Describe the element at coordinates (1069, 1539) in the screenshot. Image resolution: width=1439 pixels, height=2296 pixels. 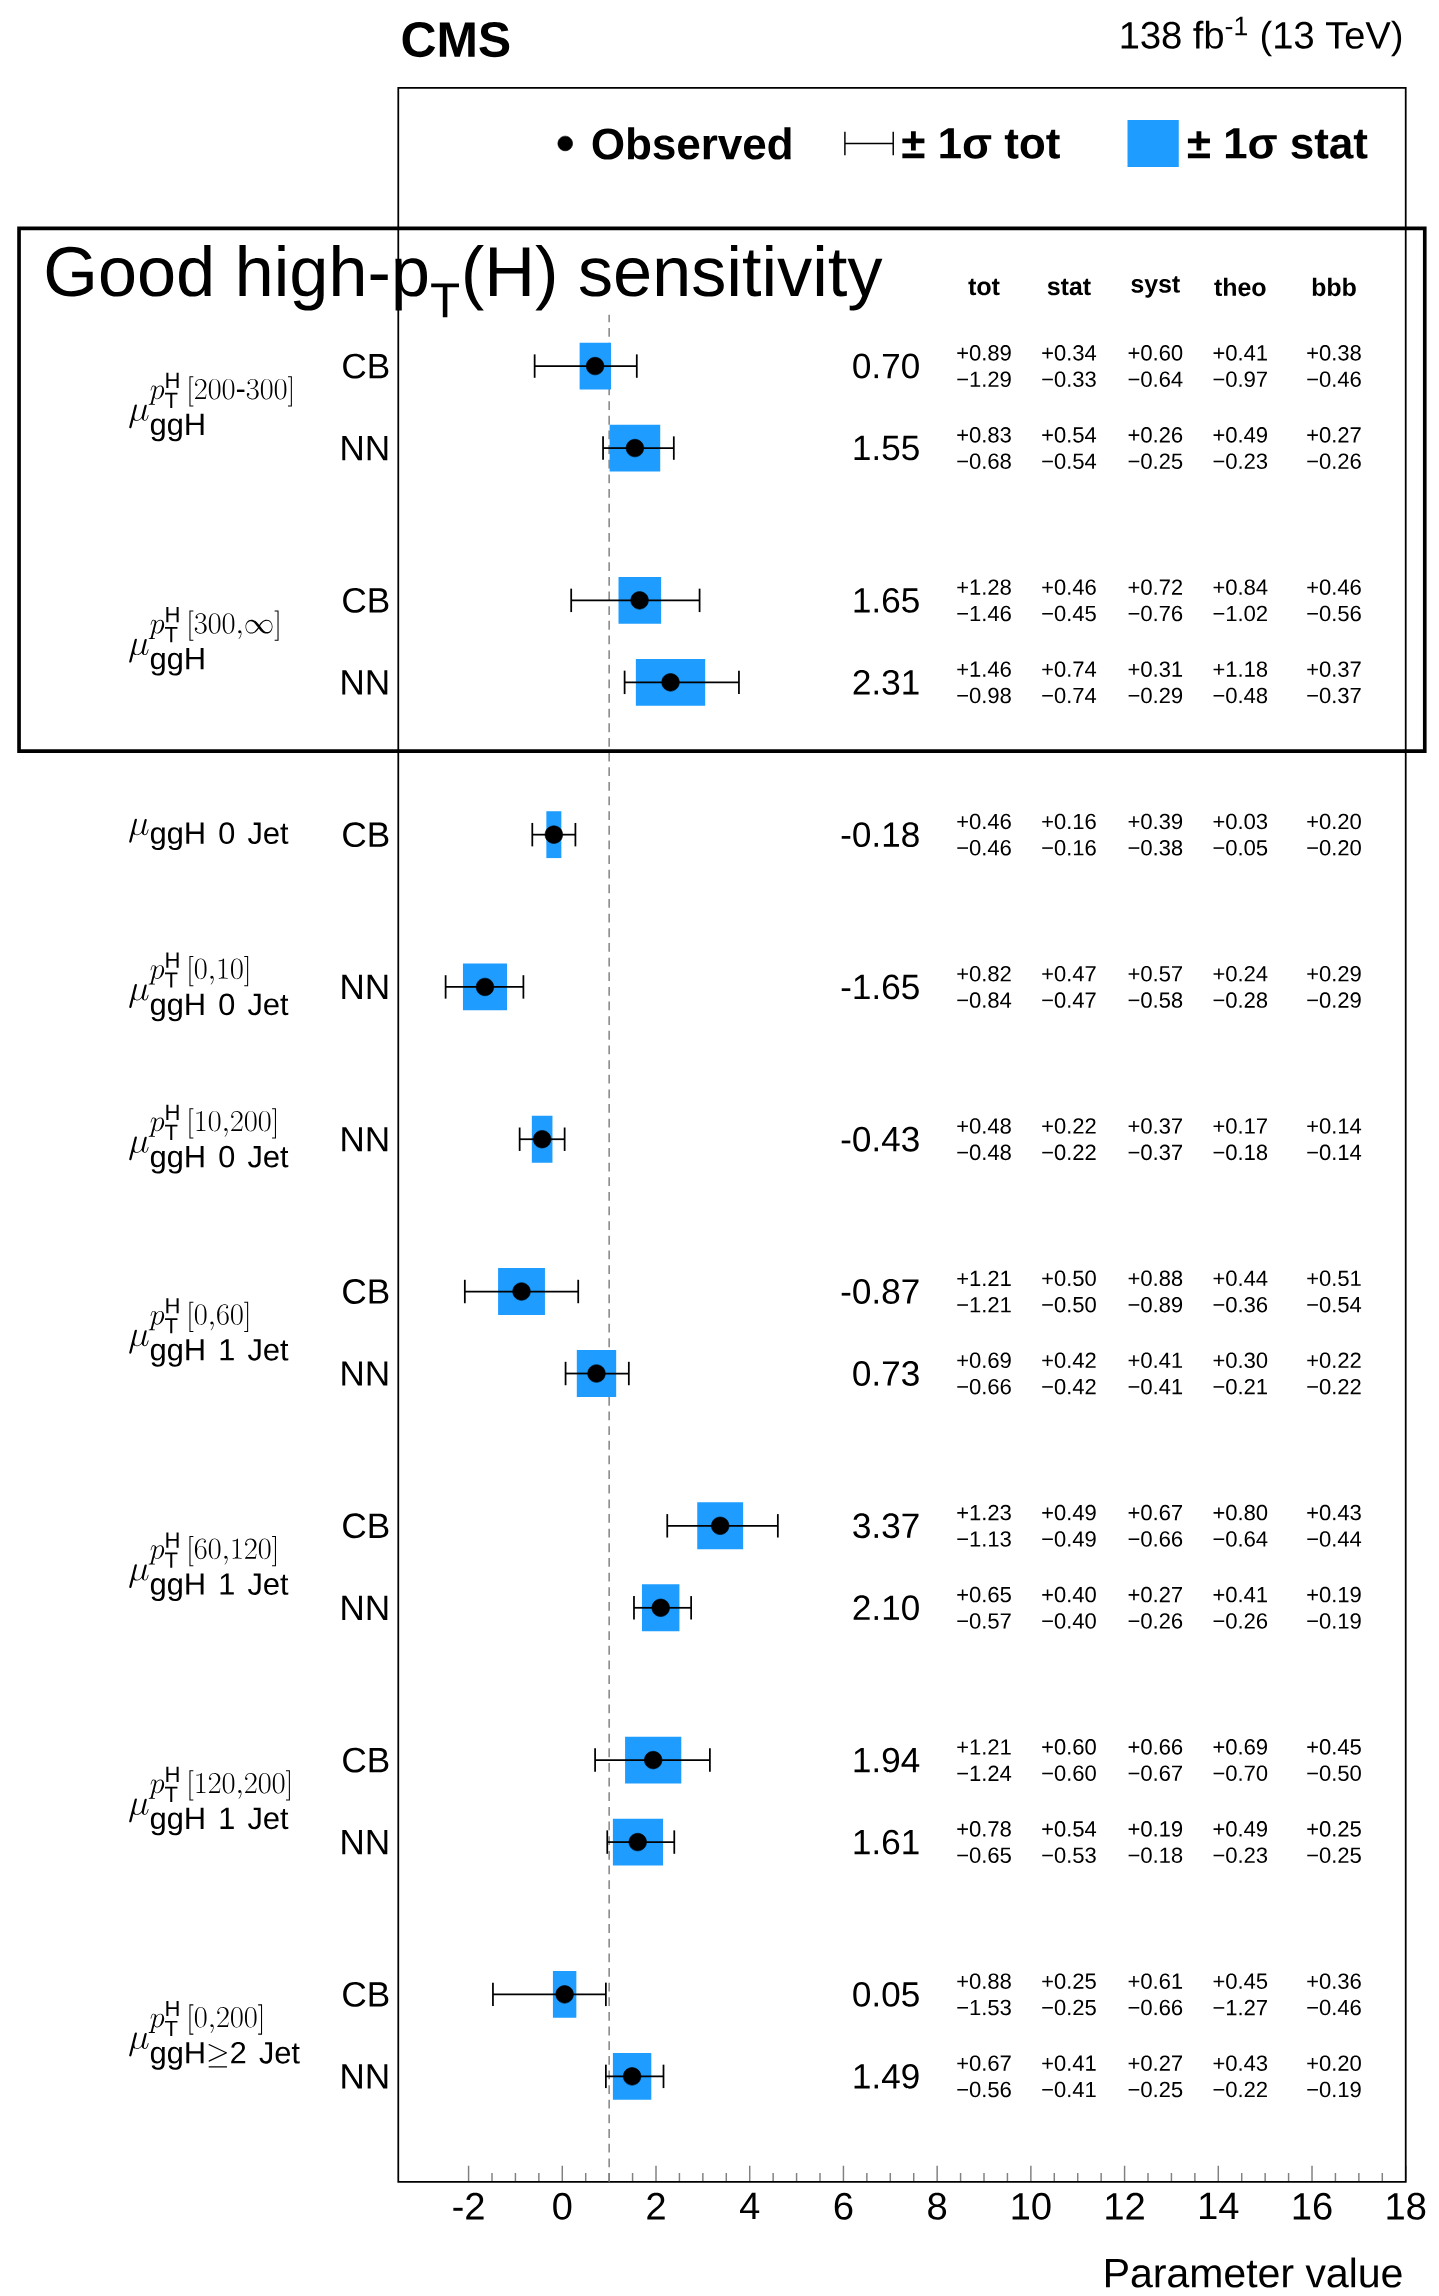
I see `annotation: −0.49` at that location.